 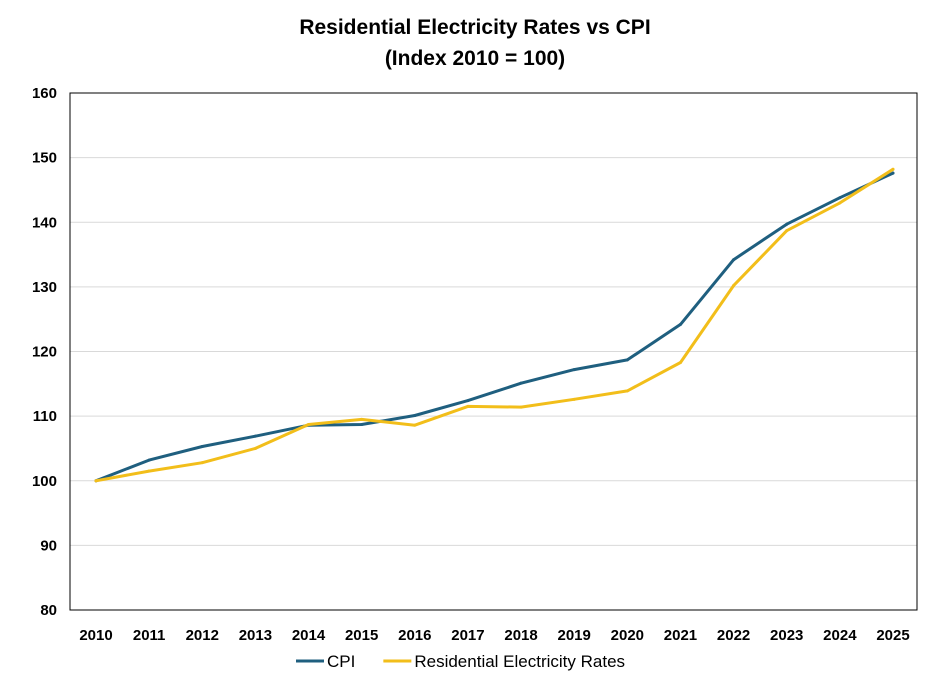 What do you see at coordinates (467, 635) in the screenshot?
I see `x-tick-label-2017: 2017` at bounding box center [467, 635].